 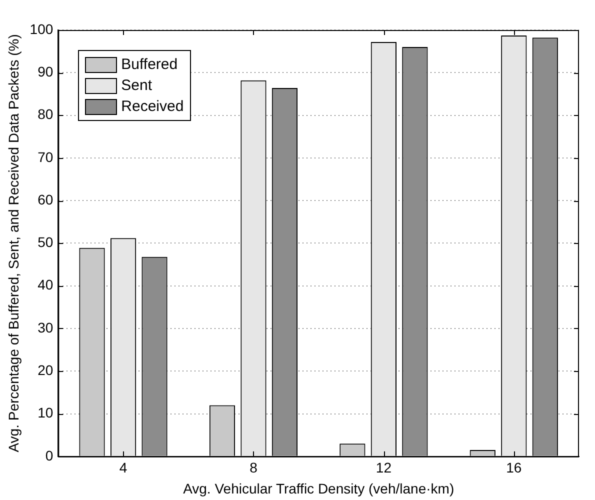 What do you see at coordinates (46, 72) in the screenshot?
I see `y-tick-label: 90` at bounding box center [46, 72].